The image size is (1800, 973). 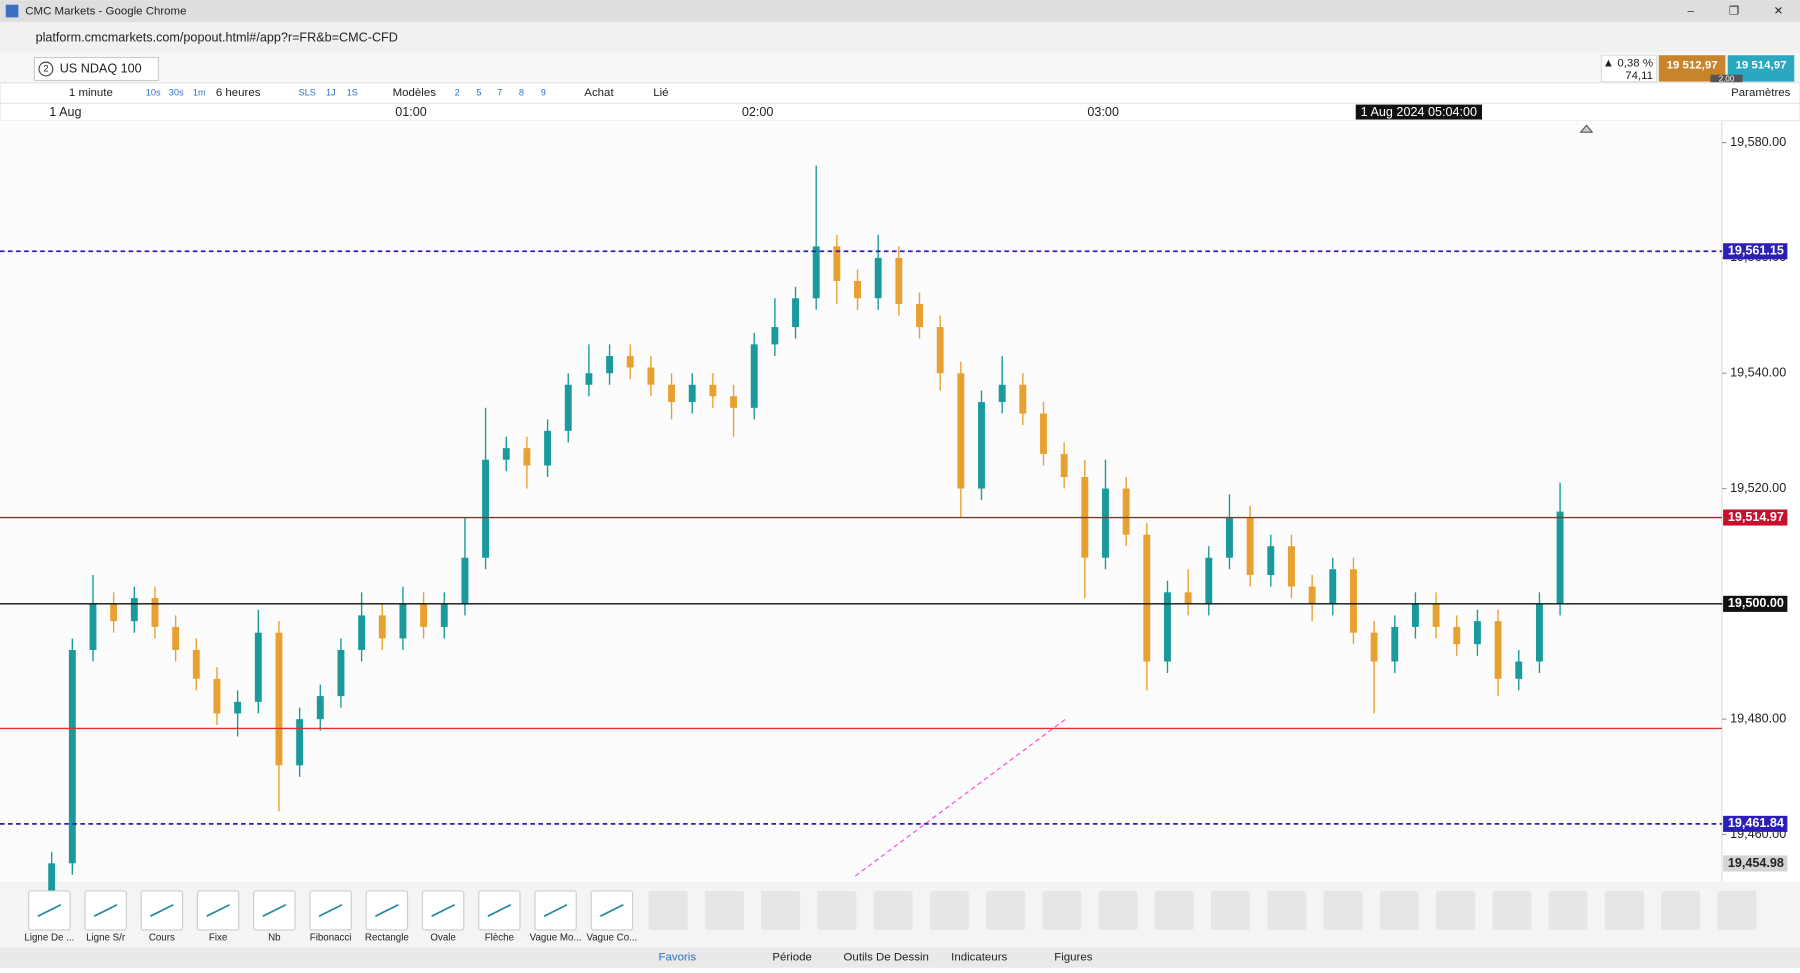 What do you see at coordinates (900, 93) in the screenshot?
I see `toolbar` at bounding box center [900, 93].